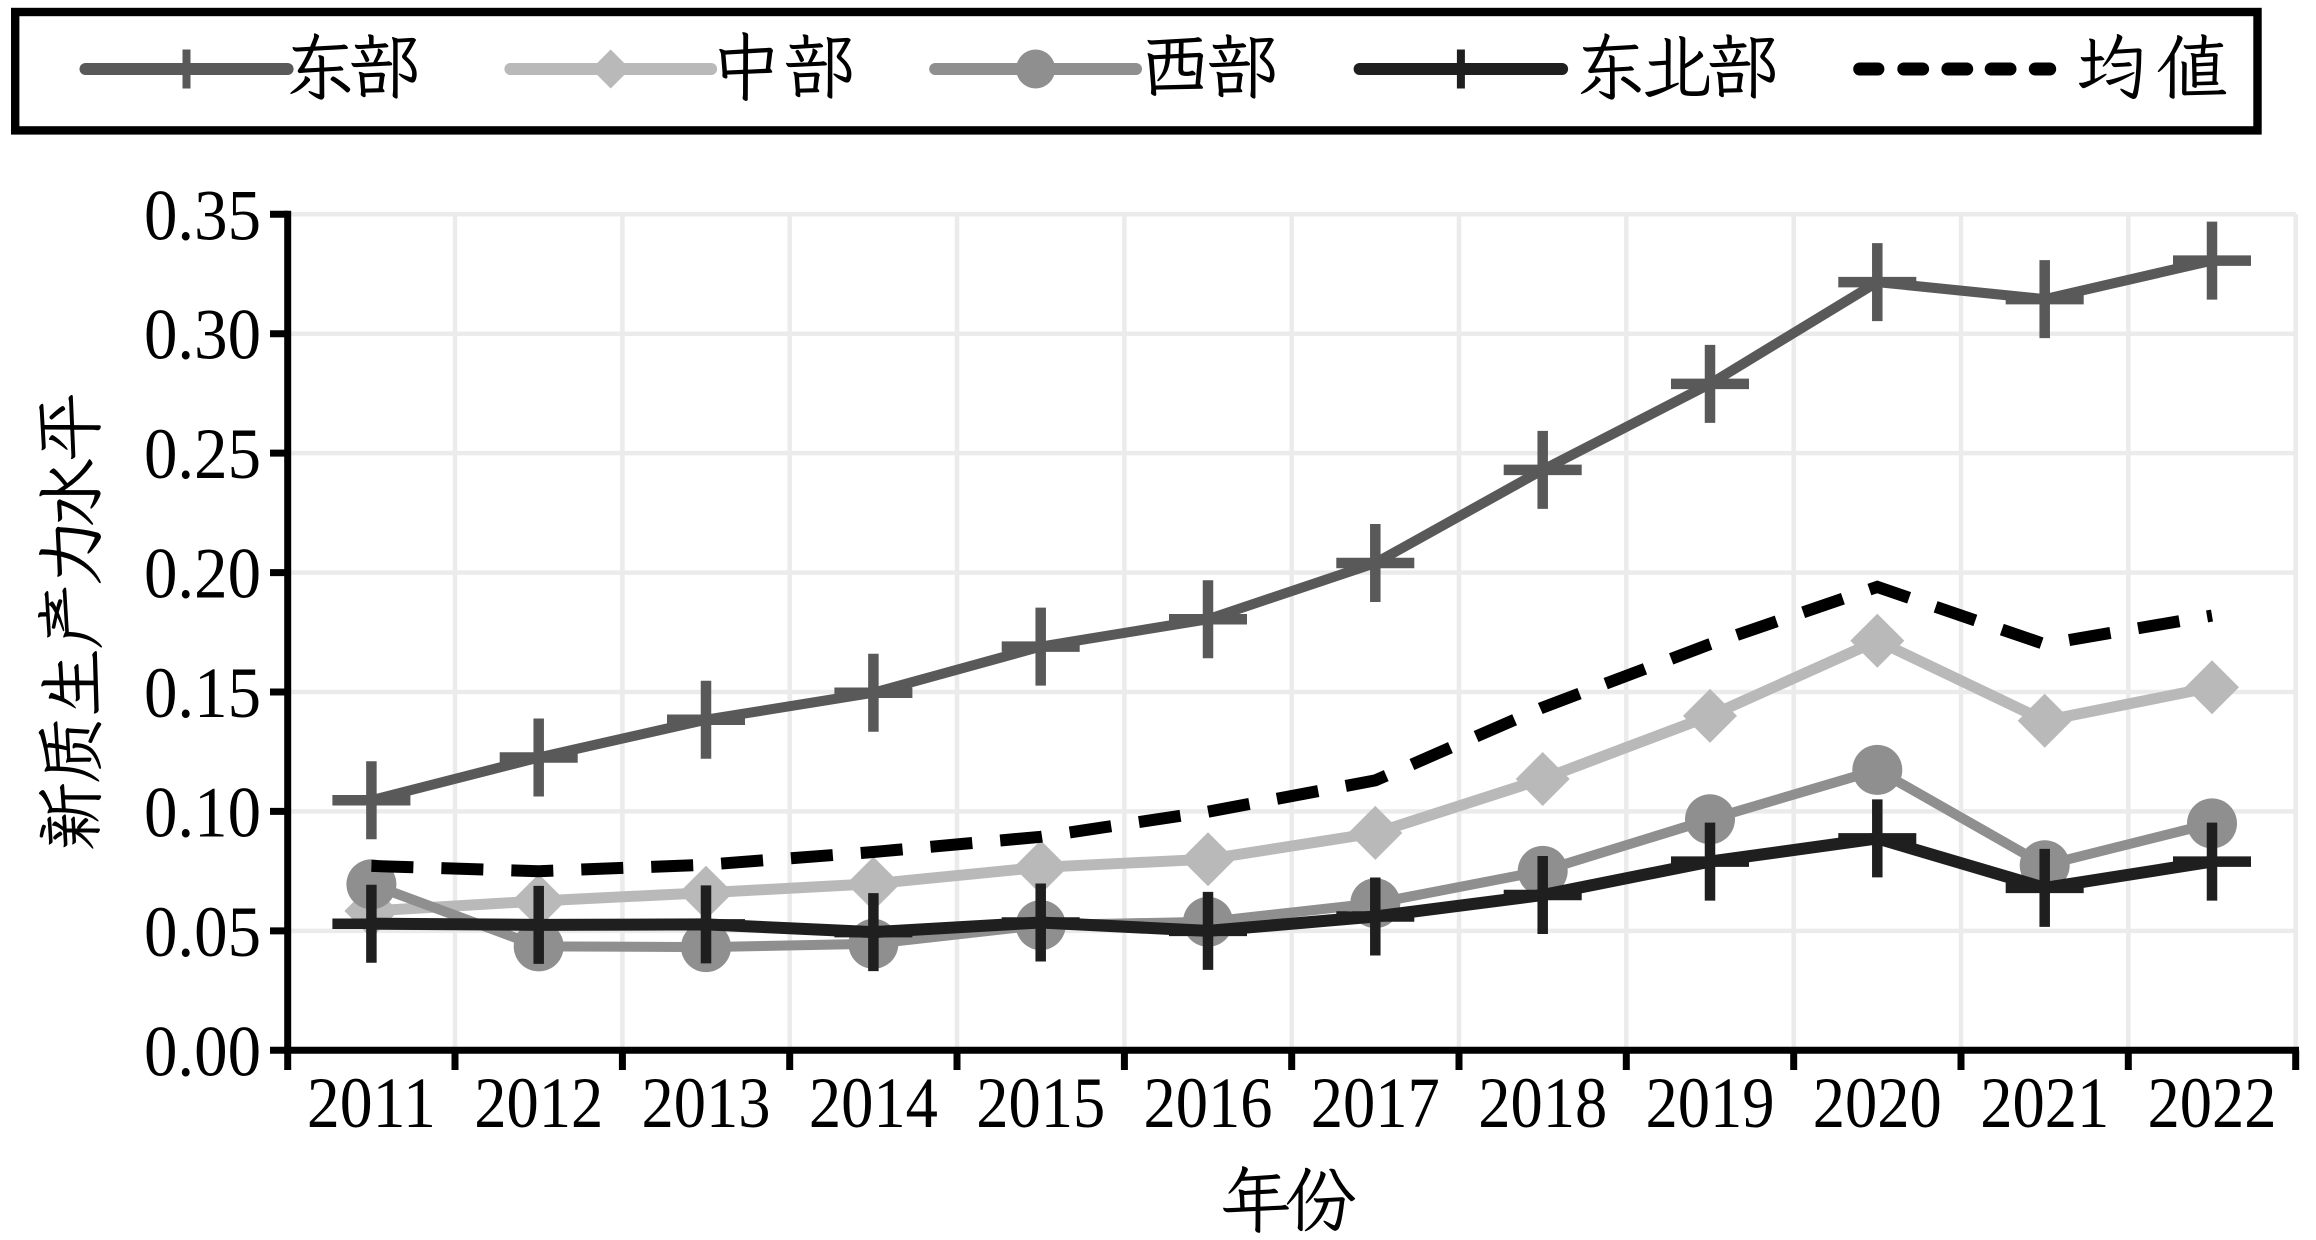  I want to click on svg-text: 0.25, so click(202, 454).